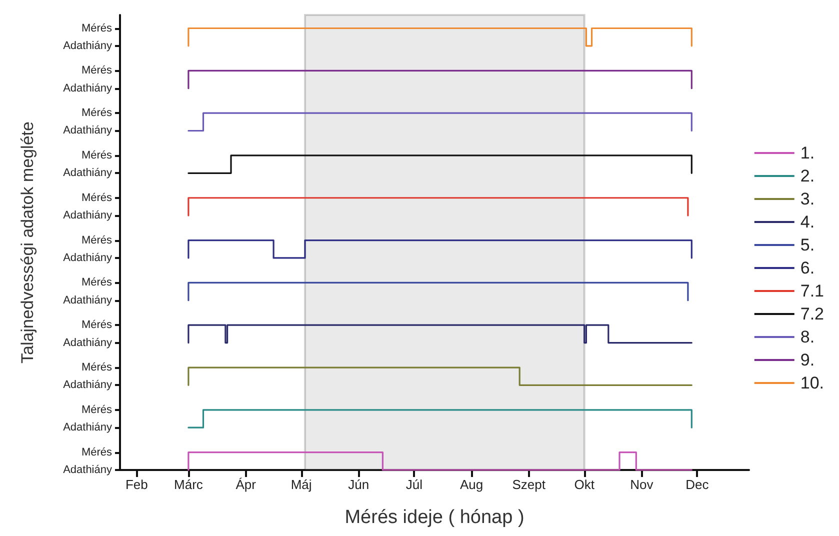 The width and height of the screenshot is (839, 536). I want to click on legend-label: 6., so click(807, 268).